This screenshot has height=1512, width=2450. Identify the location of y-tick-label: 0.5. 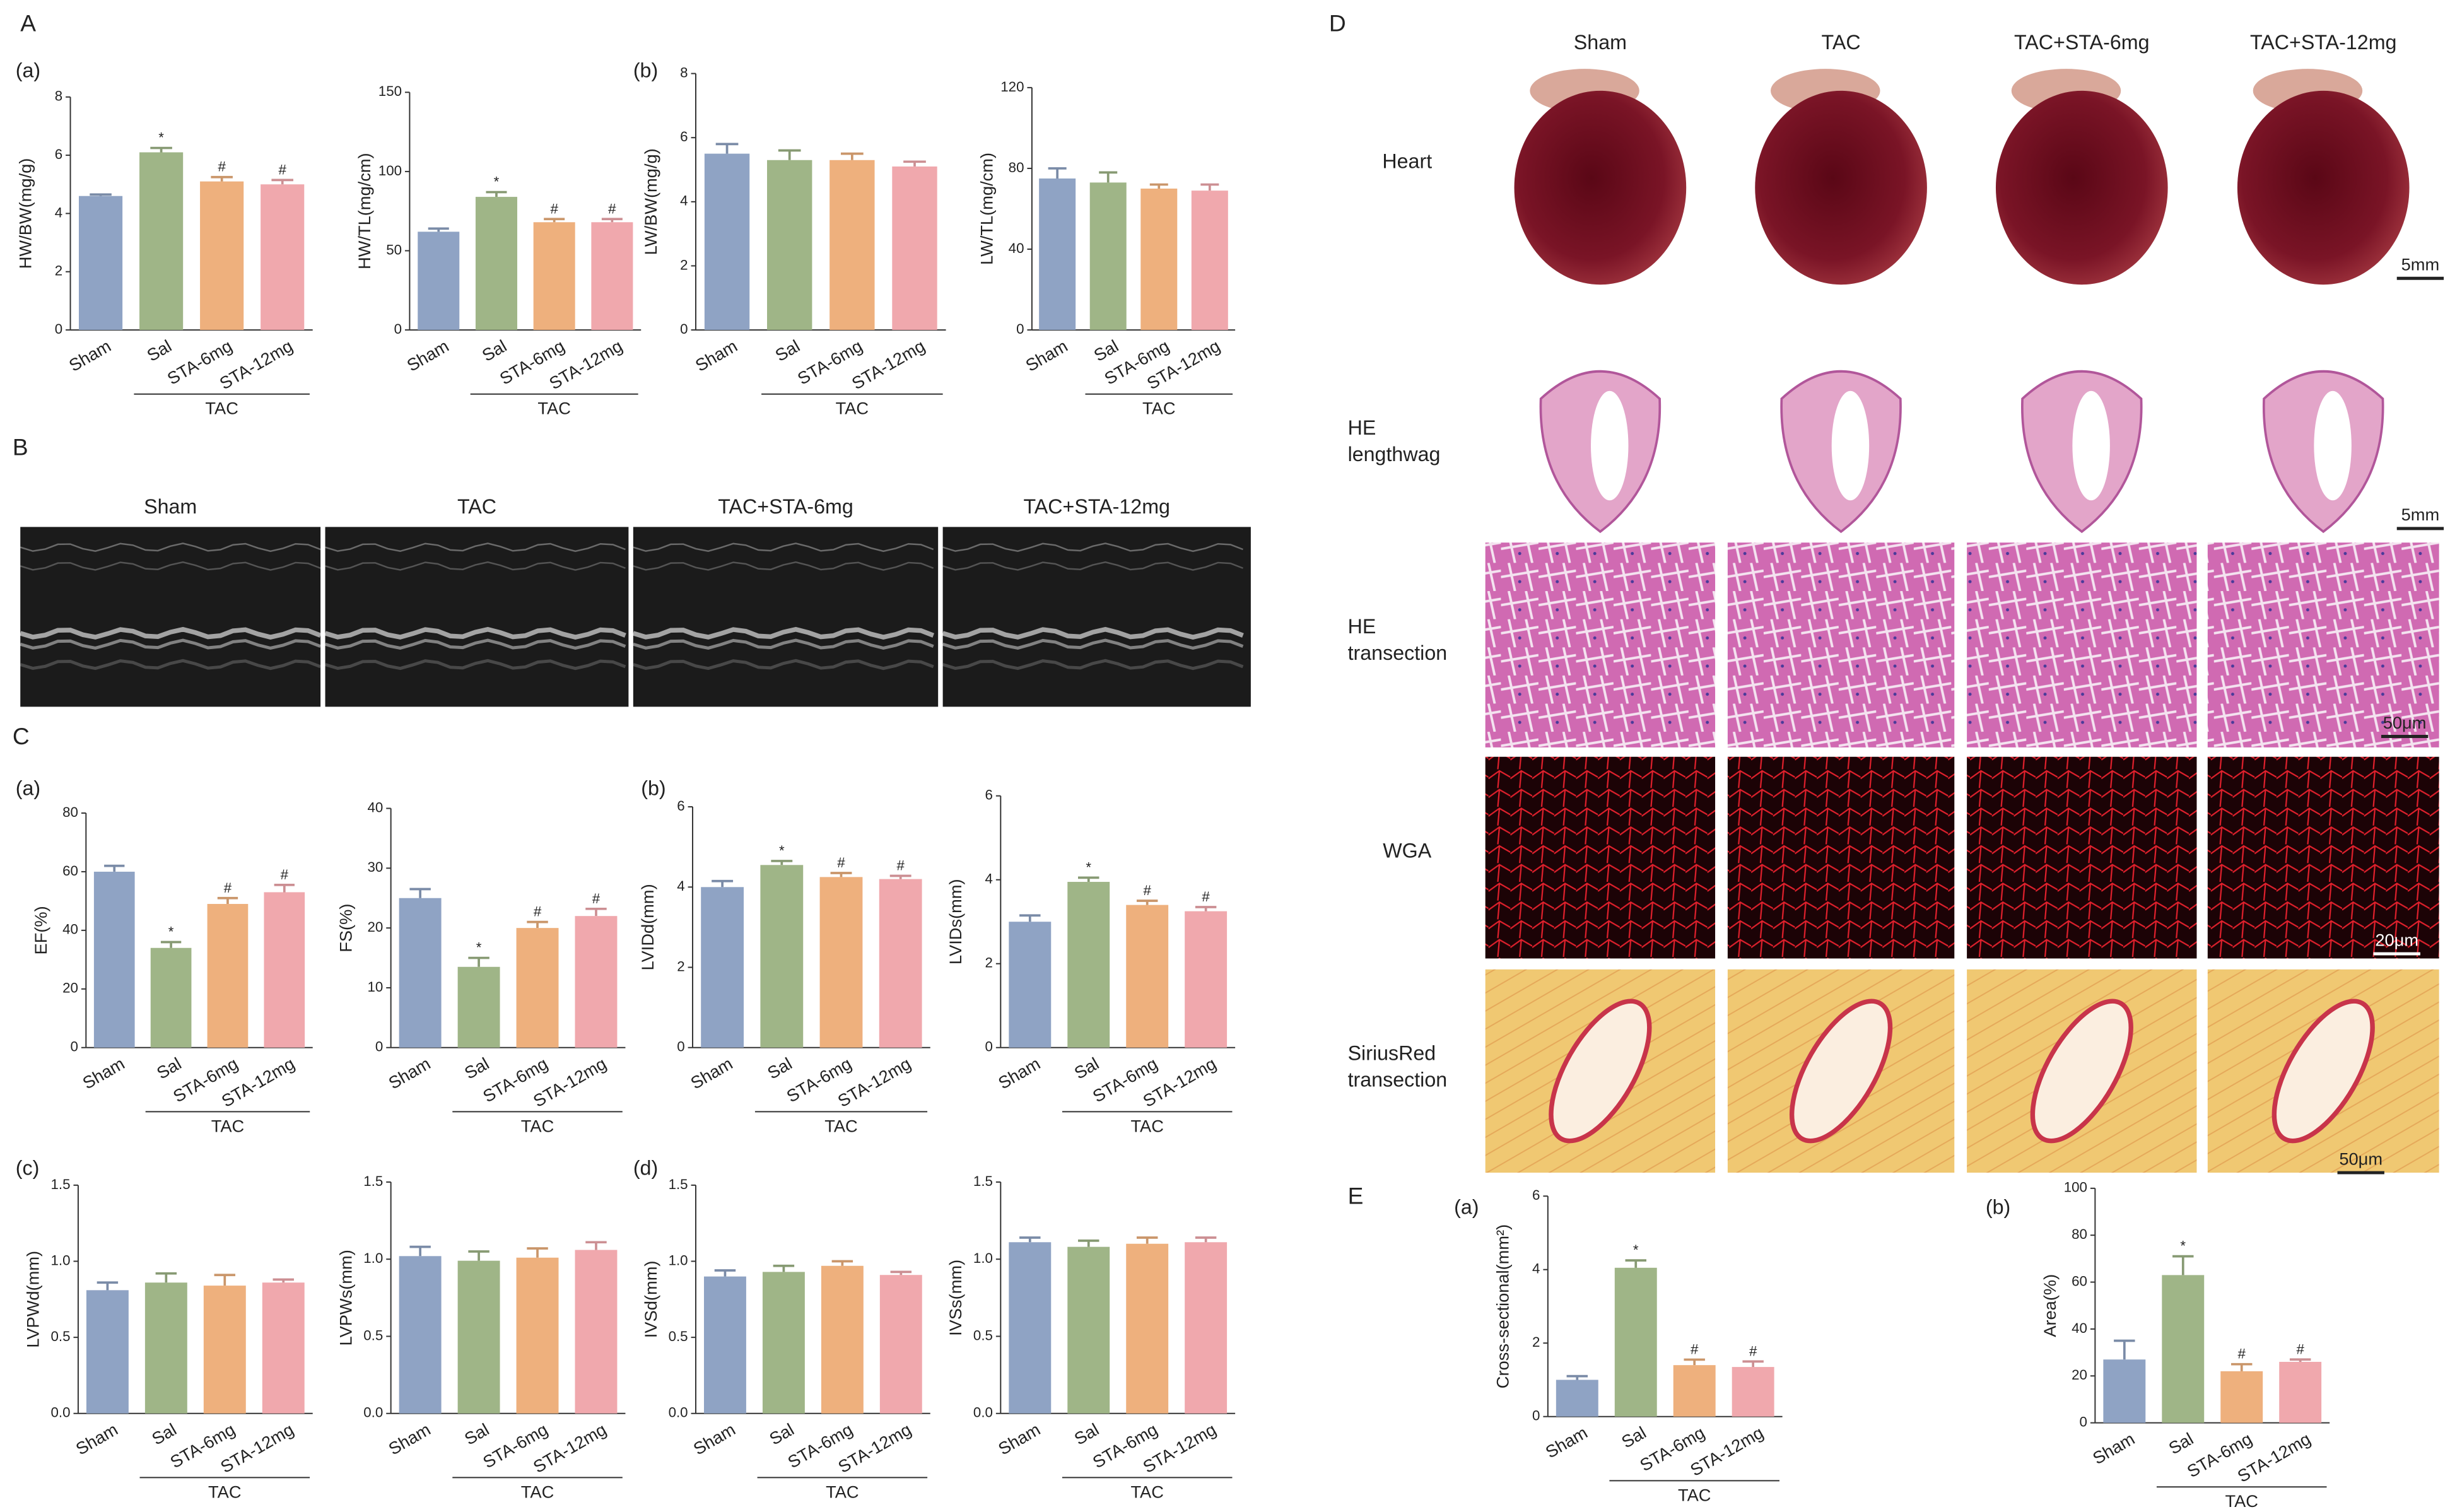
(983, 1335).